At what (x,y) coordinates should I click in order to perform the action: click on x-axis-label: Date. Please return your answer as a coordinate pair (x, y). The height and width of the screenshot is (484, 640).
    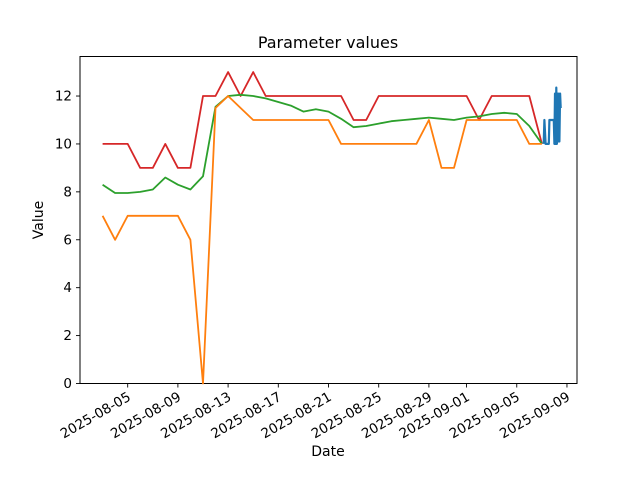
    Looking at the image, I should click on (328, 452).